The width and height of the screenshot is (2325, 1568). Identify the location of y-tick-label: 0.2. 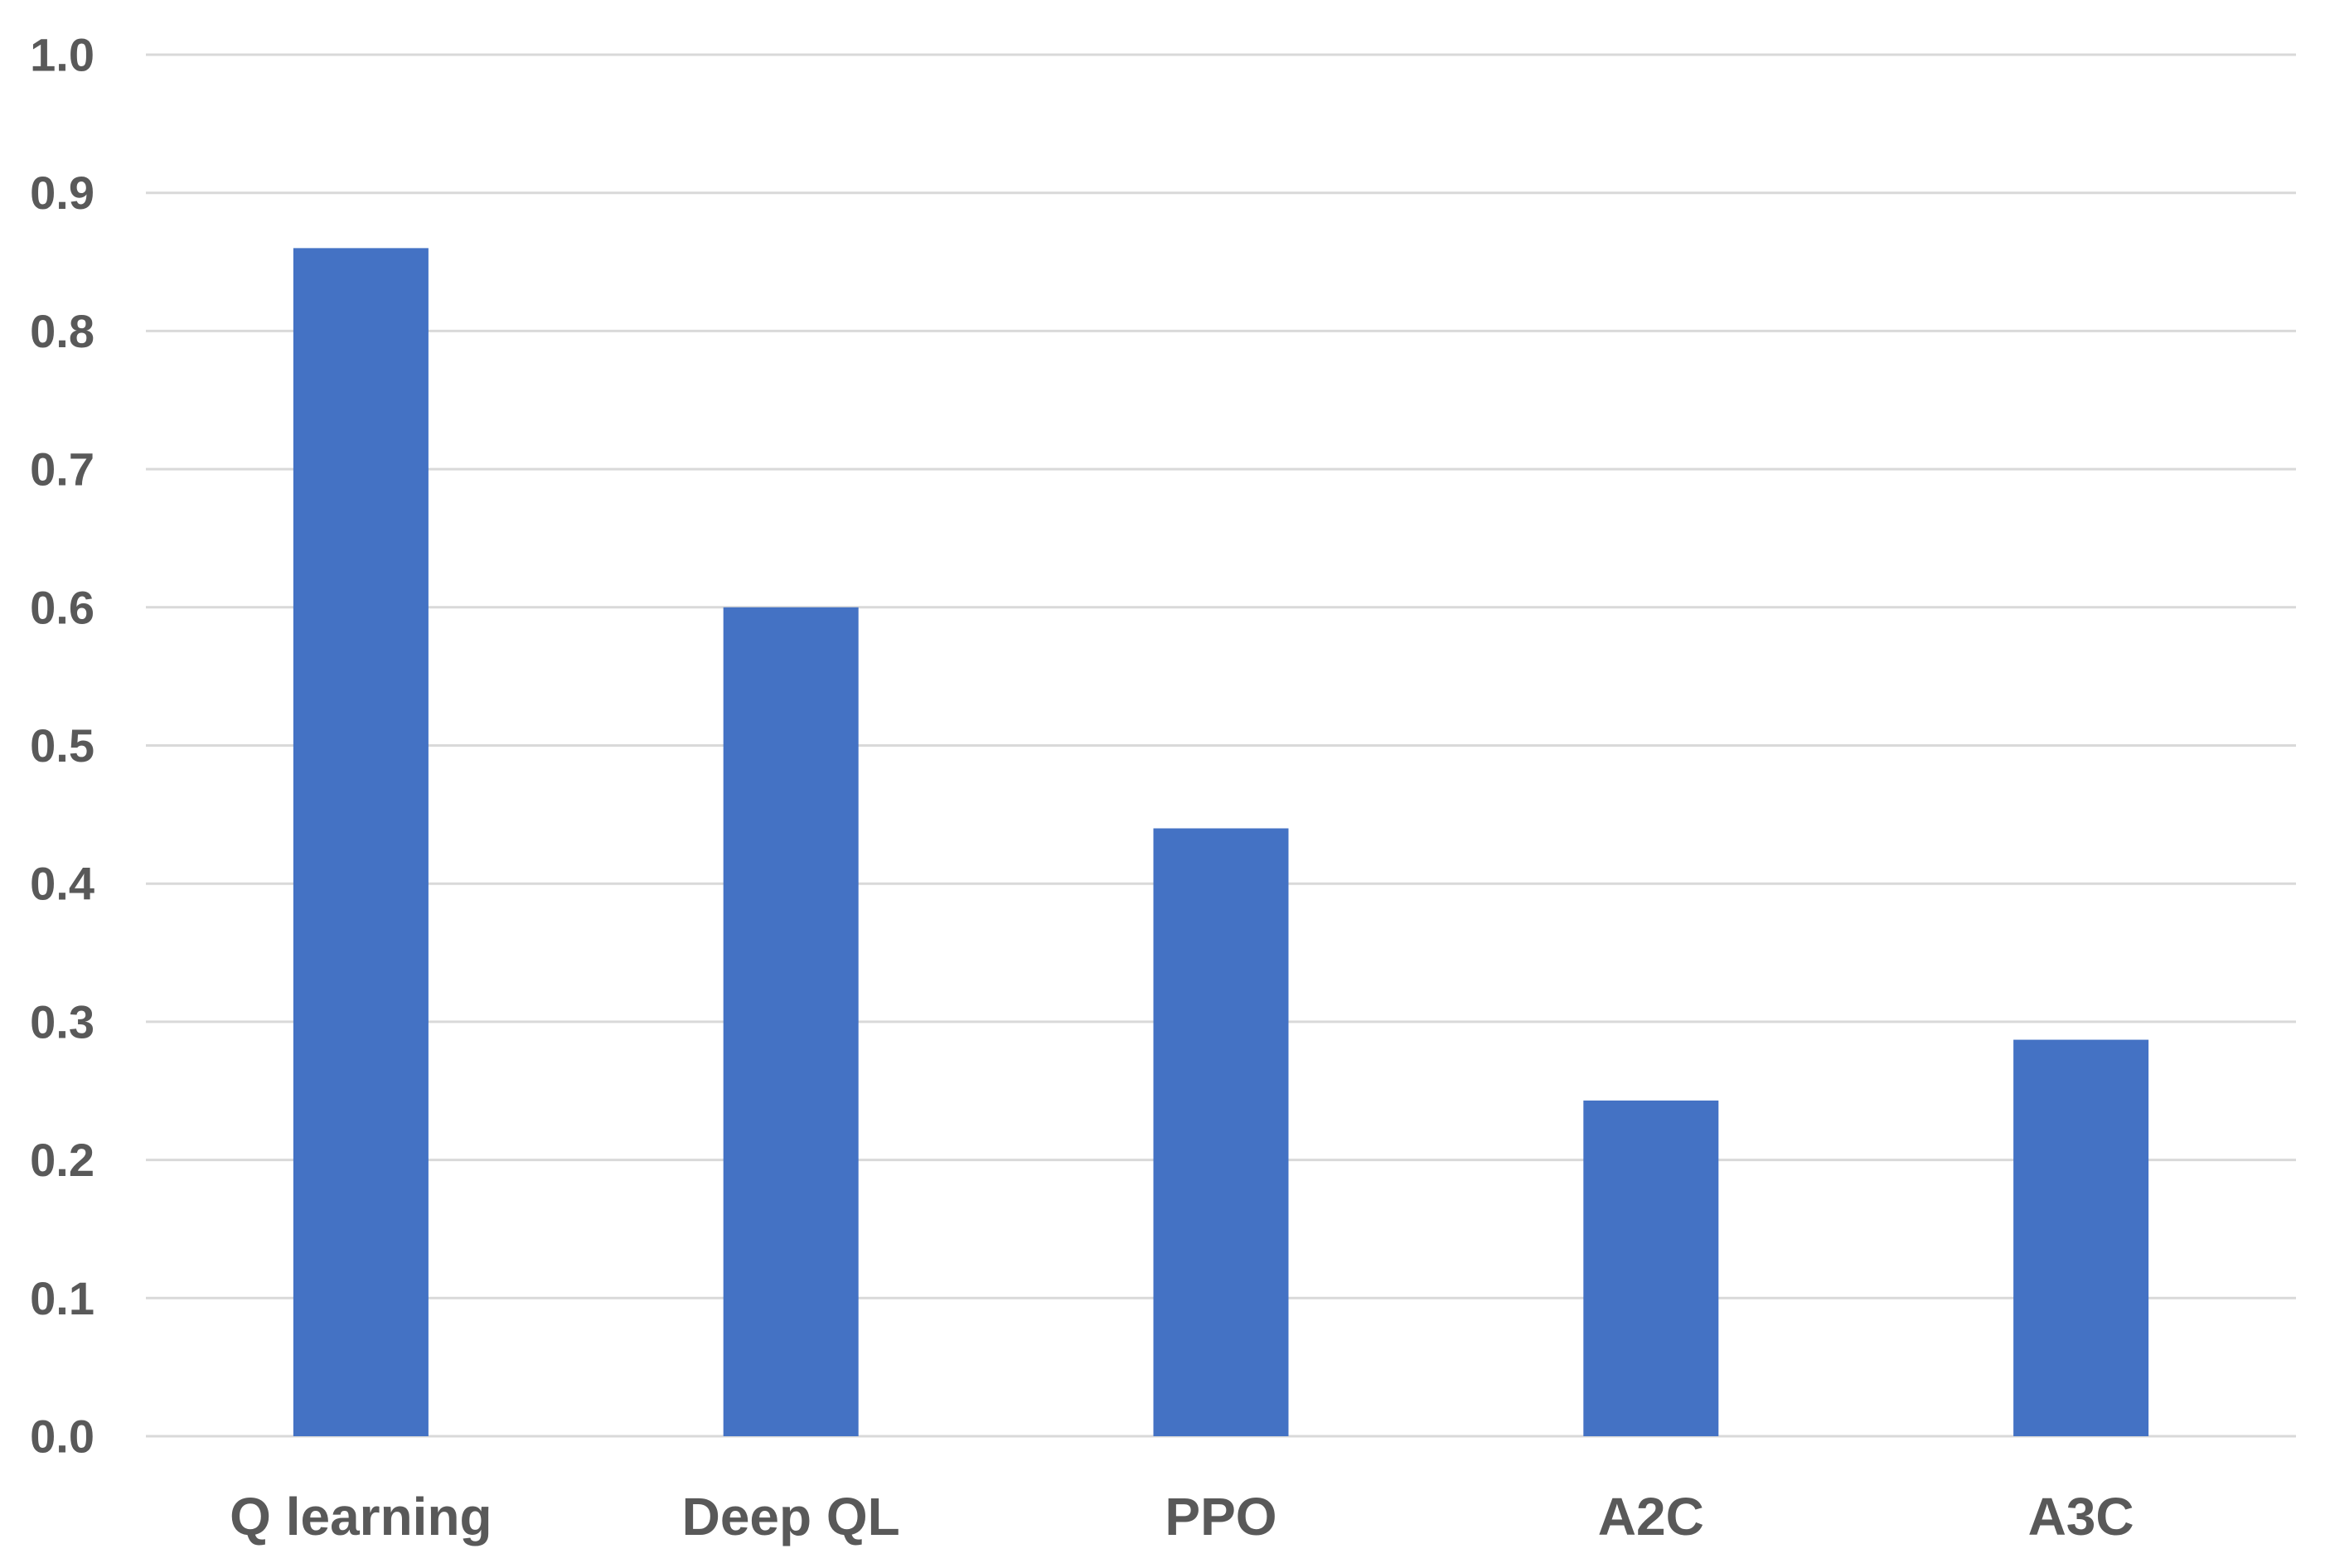
(62, 1160).